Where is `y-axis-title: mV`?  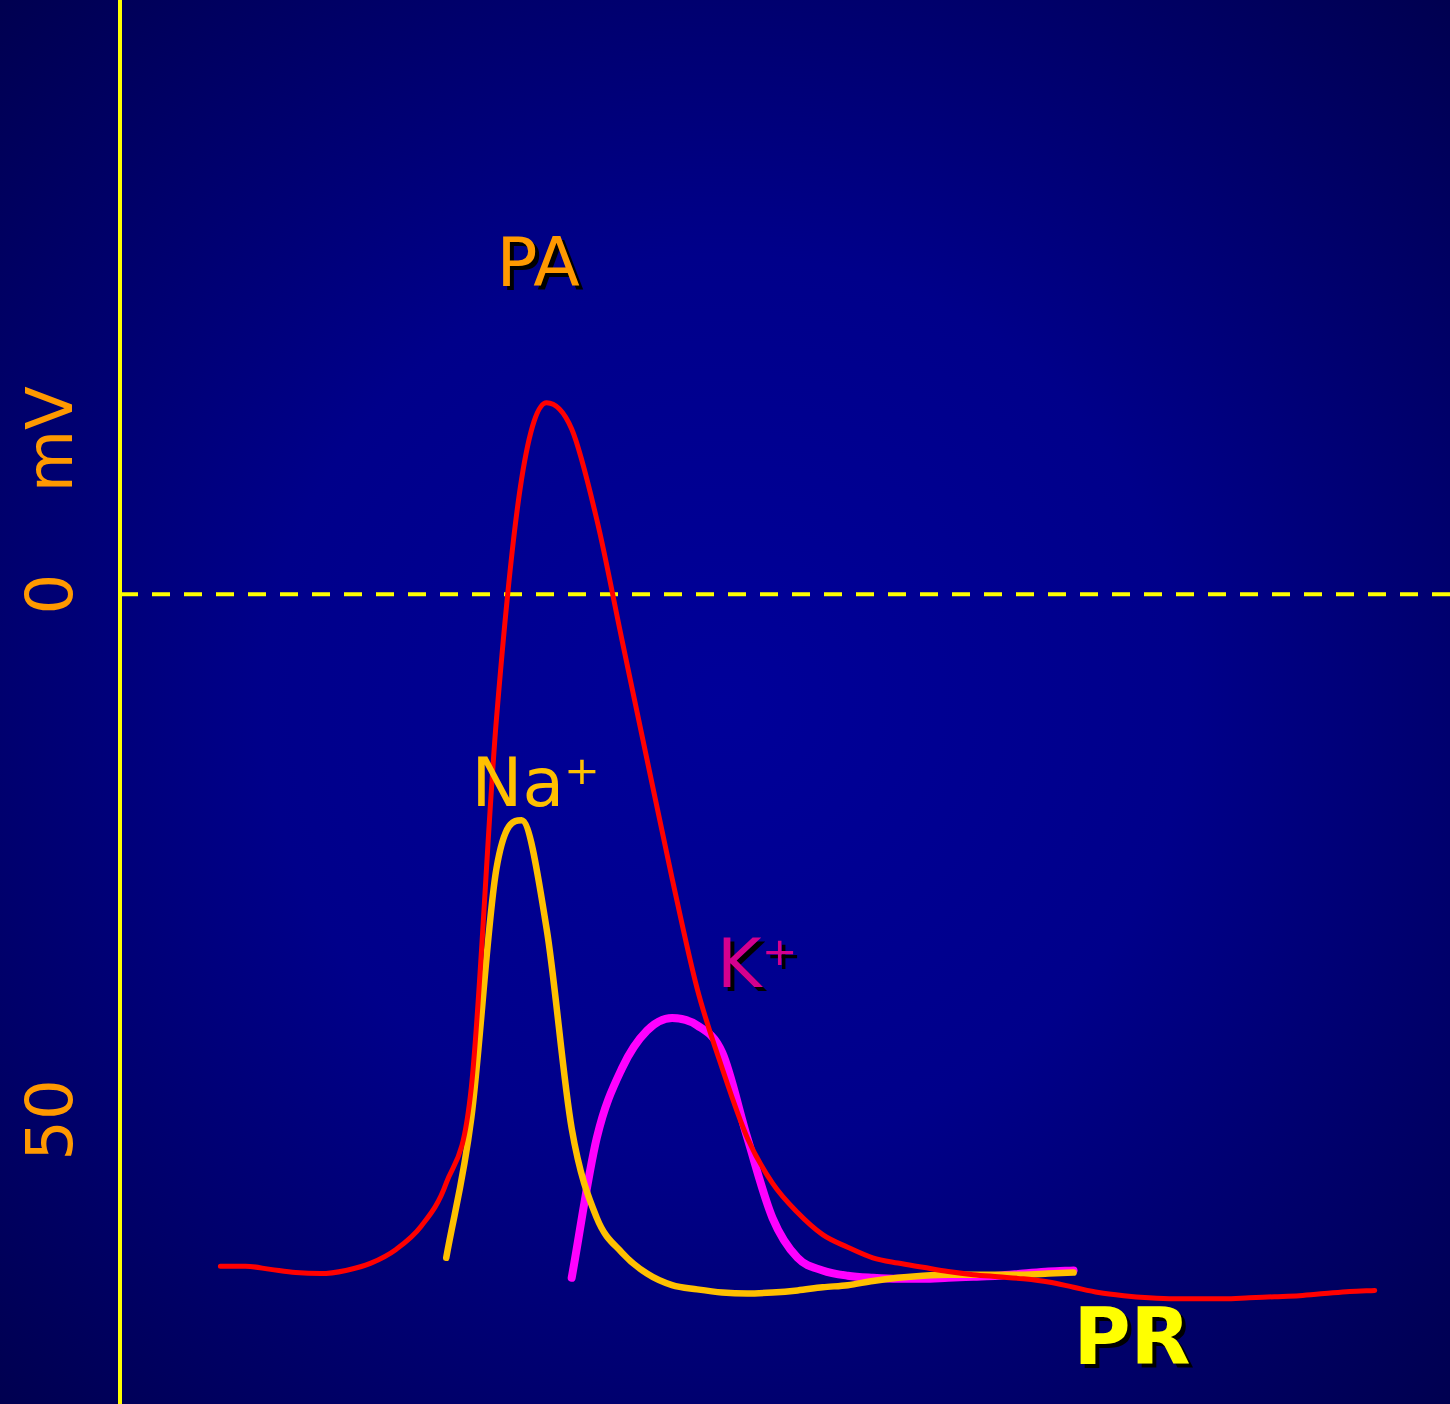
y-axis-title: mV is located at coordinates (49, 439).